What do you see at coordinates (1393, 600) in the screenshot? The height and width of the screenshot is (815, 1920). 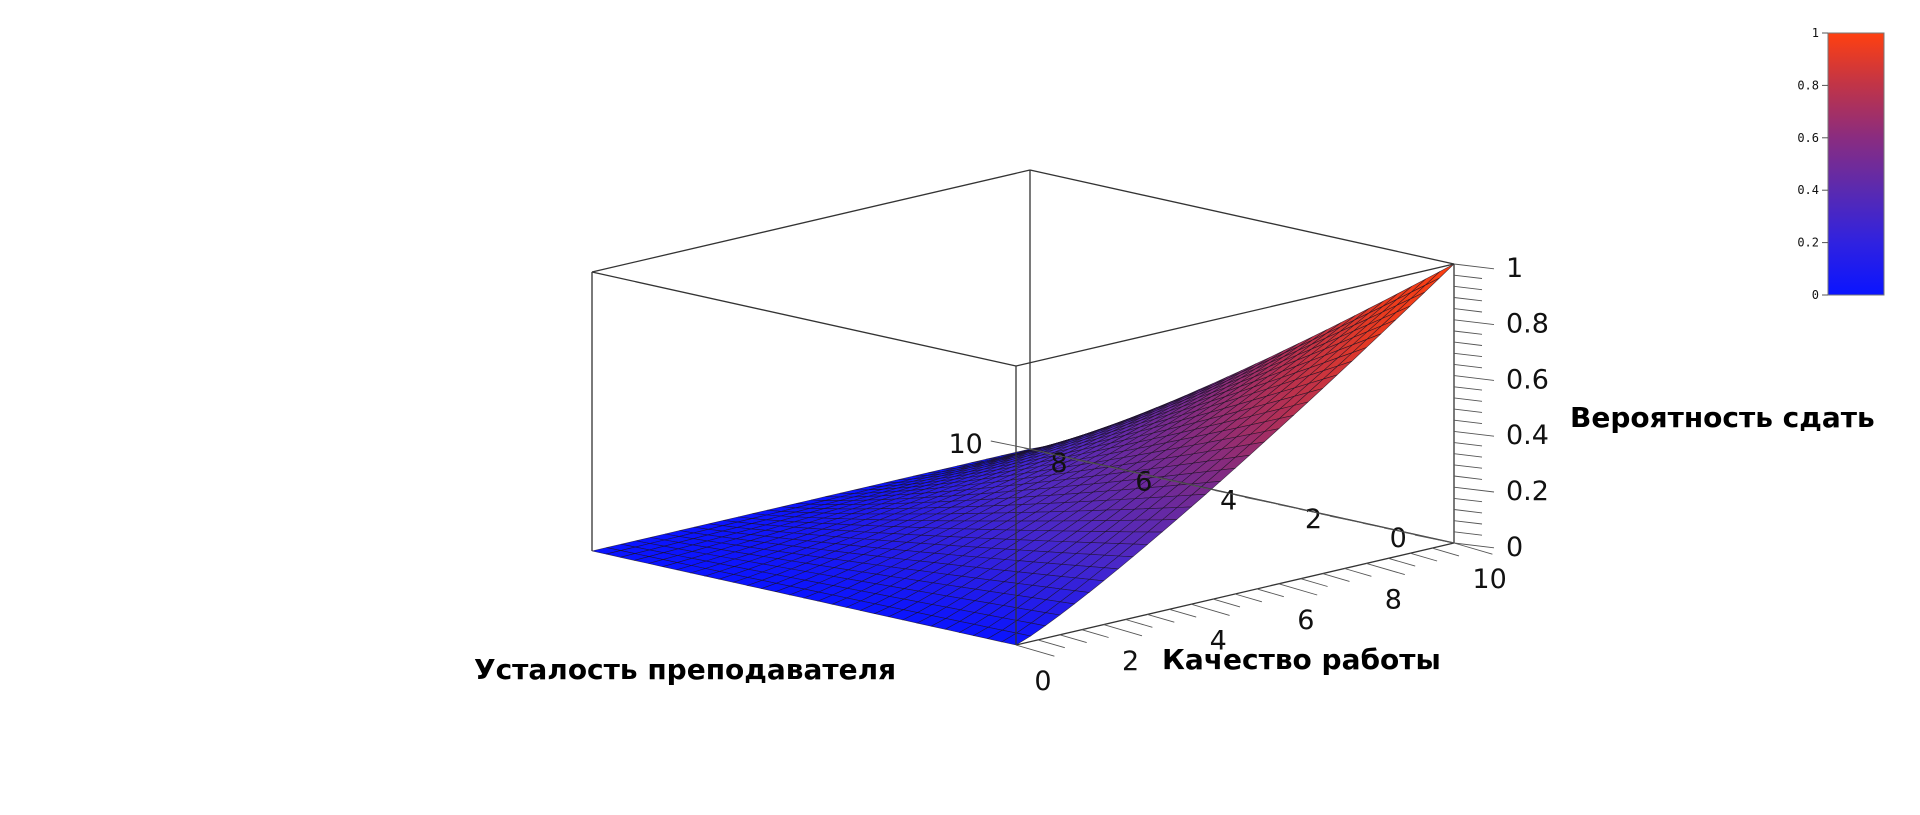 I see `y-tick-label: 8` at bounding box center [1393, 600].